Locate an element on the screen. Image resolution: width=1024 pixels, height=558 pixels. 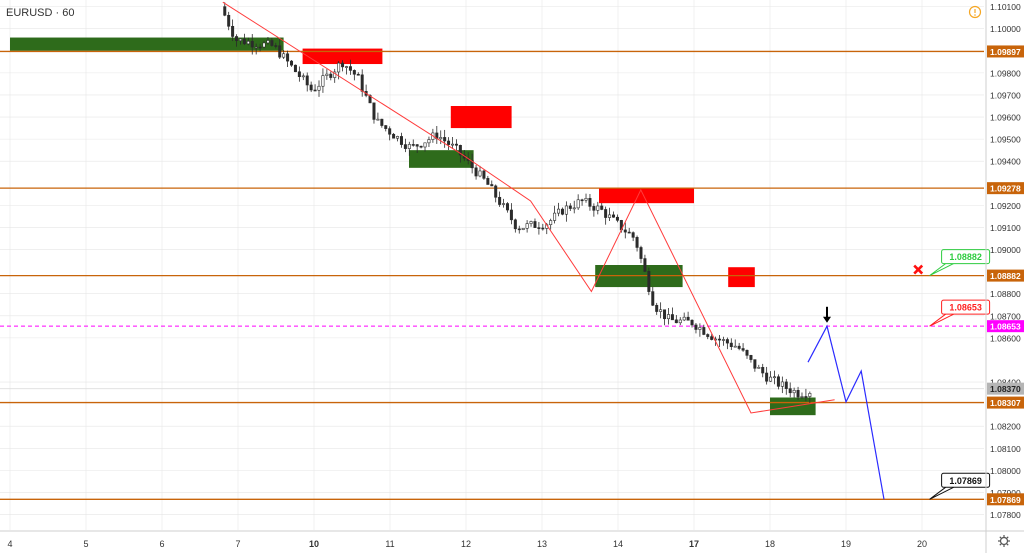
cancel-x-icon is located at coordinates (918, 269).